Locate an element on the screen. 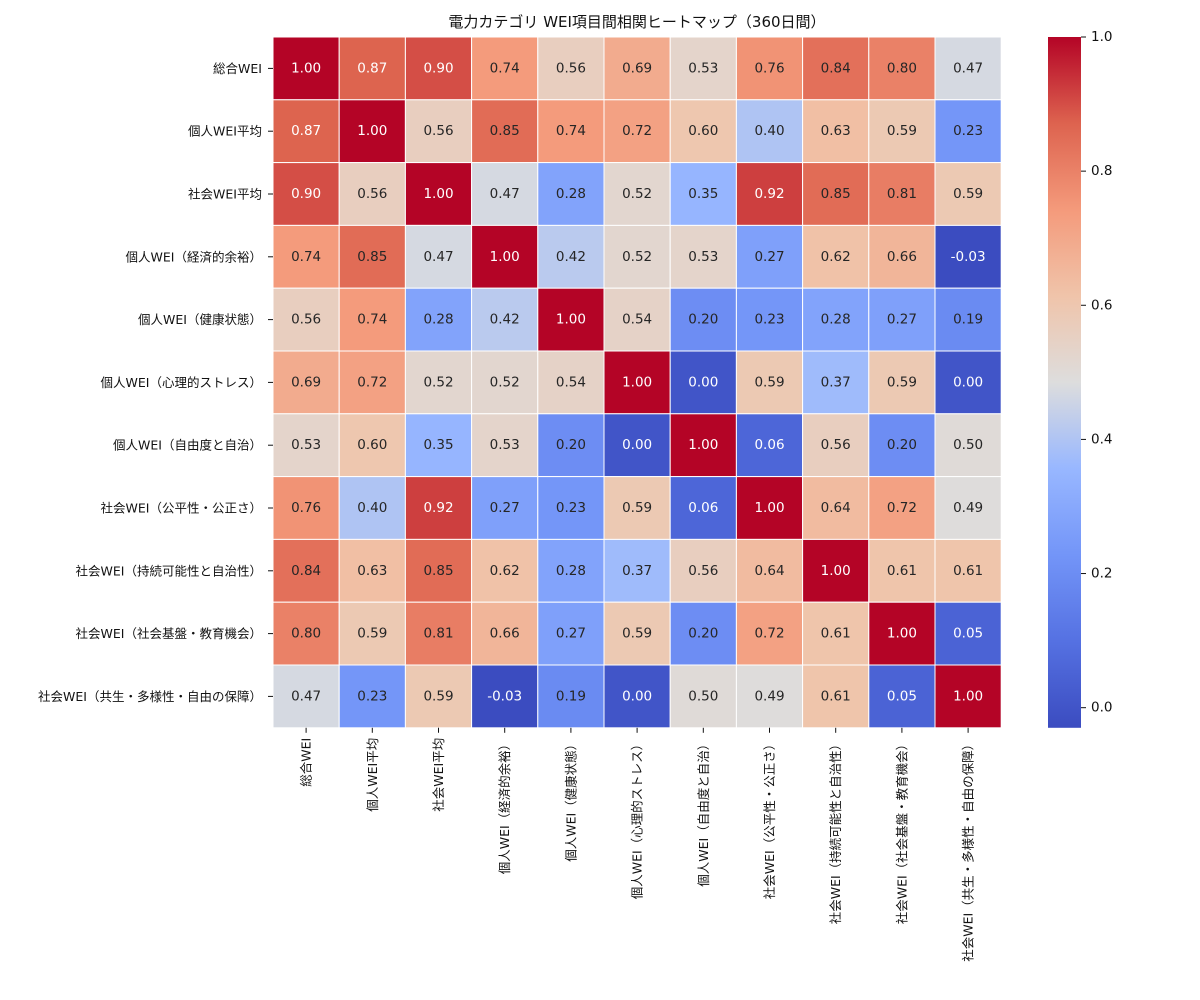 Image resolution: width=1200 pixels, height=1000 pixels. cell-value-label-r0-c9: 0.80 is located at coordinates (902, 68).